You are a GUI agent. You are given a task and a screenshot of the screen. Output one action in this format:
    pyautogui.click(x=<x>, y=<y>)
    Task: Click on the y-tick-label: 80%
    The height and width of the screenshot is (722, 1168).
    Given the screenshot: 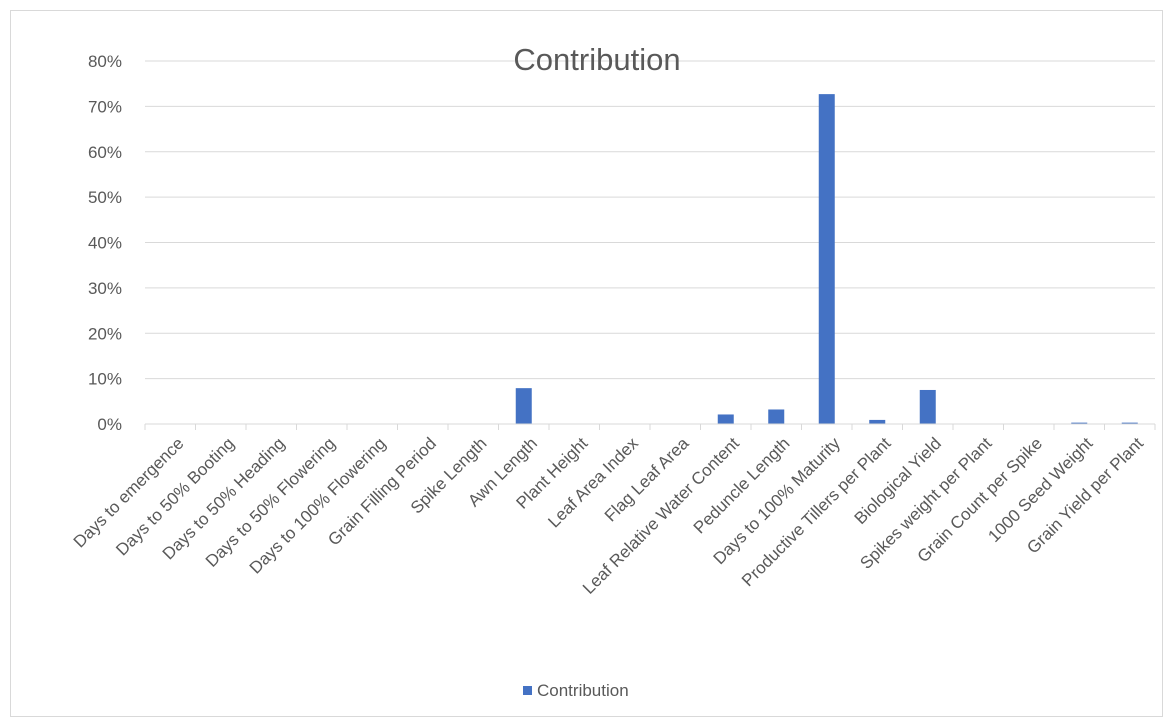 What is the action you would take?
    pyautogui.click(x=105, y=61)
    